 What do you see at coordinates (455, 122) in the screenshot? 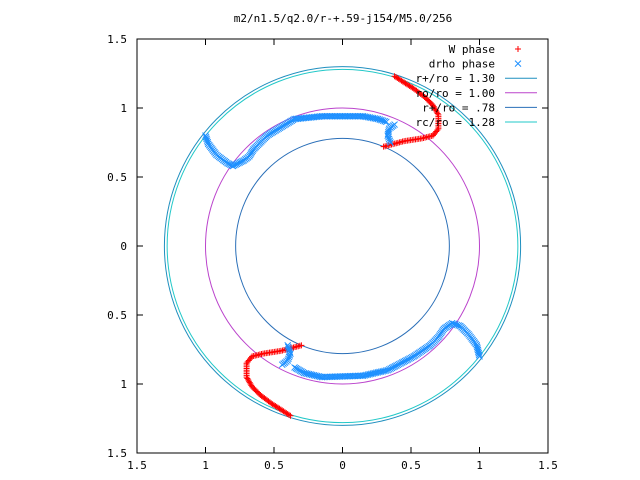
I see `legend-label: rc/ro = 1.28` at bounding box center [455, 122].